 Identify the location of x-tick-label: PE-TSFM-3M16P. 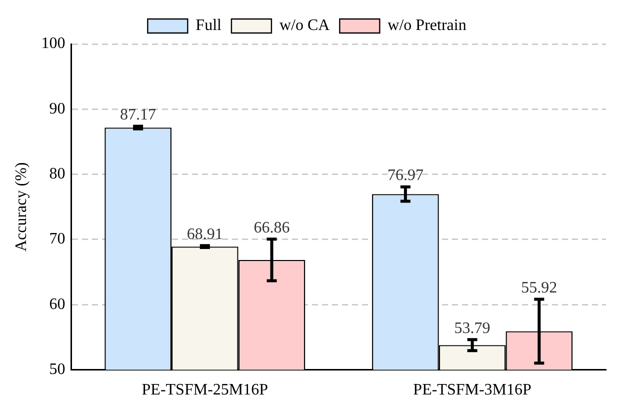
(472, 390).